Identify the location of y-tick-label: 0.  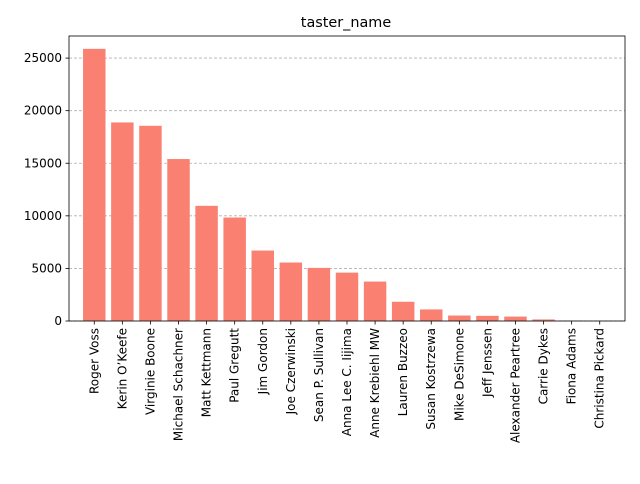
(58, 321).